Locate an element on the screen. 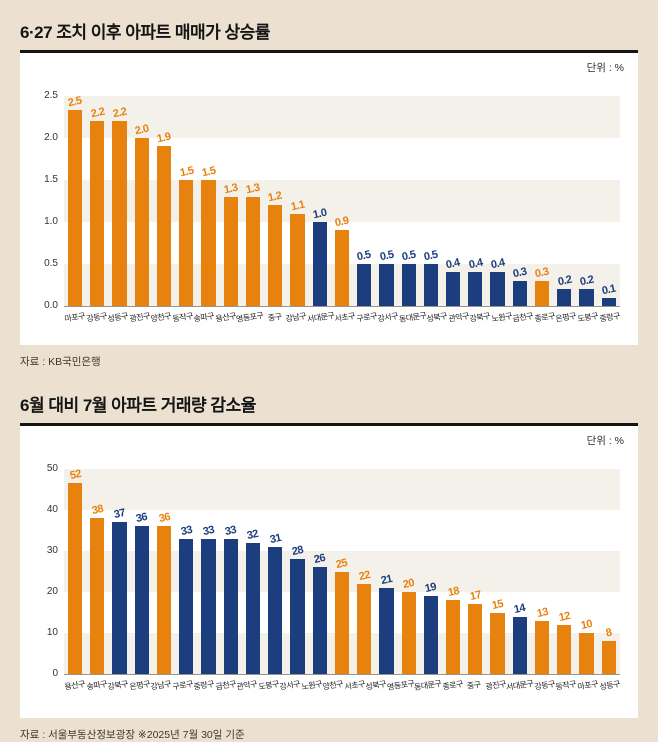 The image size is (658, 742). x-axis-label: 양천구 is located at coordinates (161, 317).